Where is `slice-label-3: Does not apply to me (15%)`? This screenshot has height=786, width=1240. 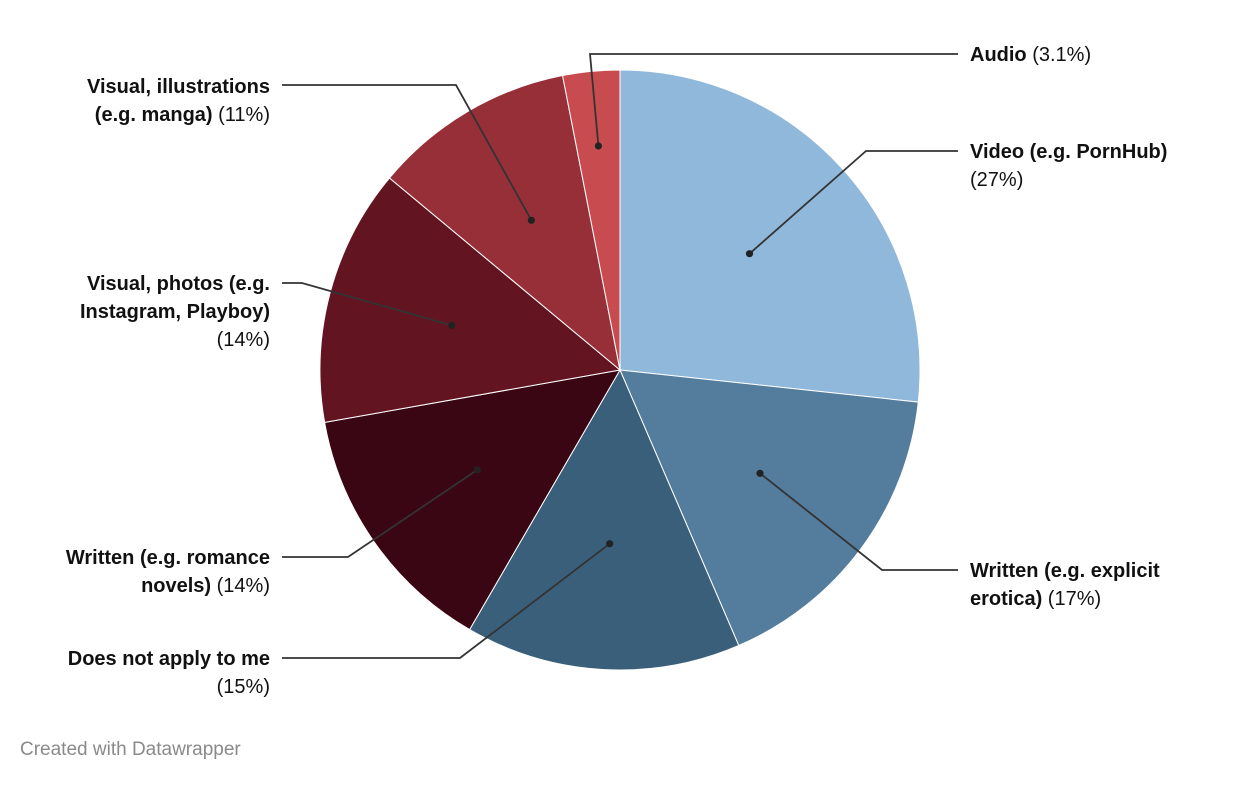
slice-label-3: Does not apply to me (15%) is located at coordinates (169, 673).